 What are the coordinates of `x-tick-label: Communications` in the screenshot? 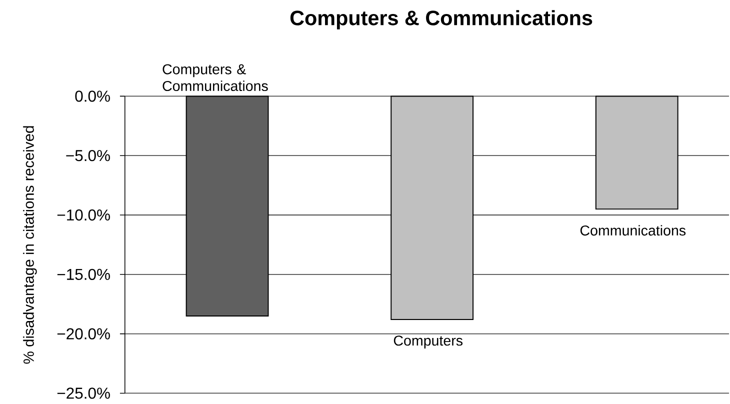 It's located at (633, 230).